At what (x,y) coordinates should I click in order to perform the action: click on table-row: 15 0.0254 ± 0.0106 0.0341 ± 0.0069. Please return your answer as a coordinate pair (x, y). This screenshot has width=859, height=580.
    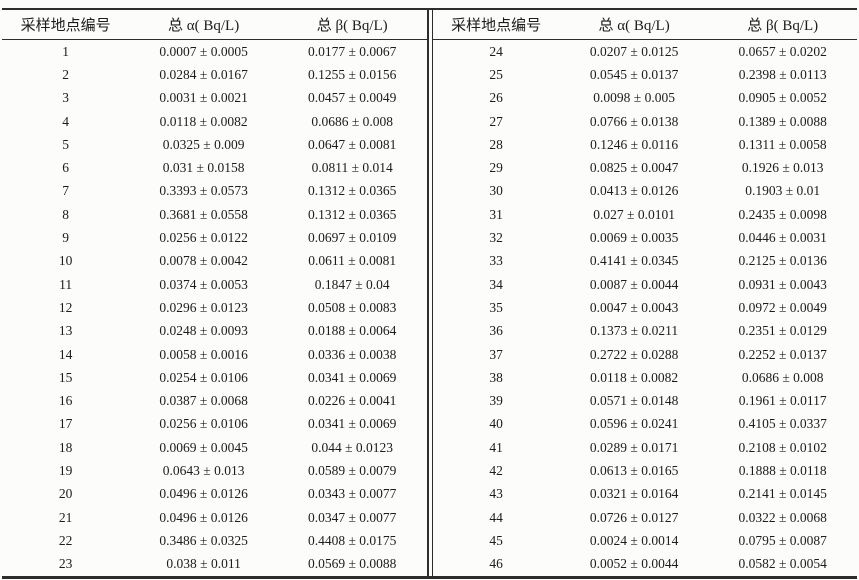
    Looking at the image, I should click on (214, 377).